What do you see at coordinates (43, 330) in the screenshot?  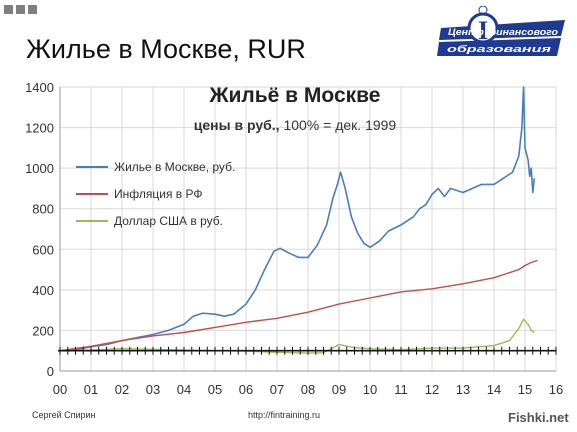 I see `y-tick-label-200: 200` at bounding box center [43, 330].